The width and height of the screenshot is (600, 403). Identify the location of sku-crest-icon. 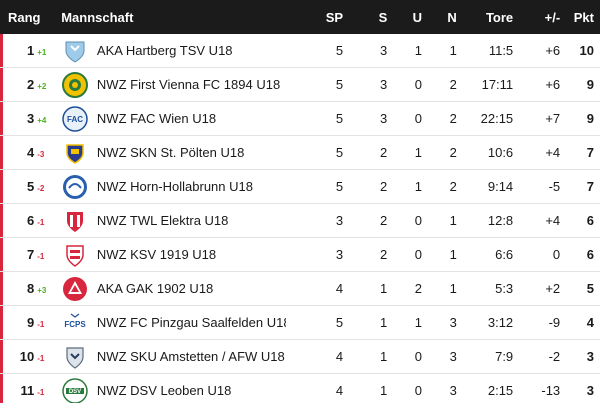
(75, 357).